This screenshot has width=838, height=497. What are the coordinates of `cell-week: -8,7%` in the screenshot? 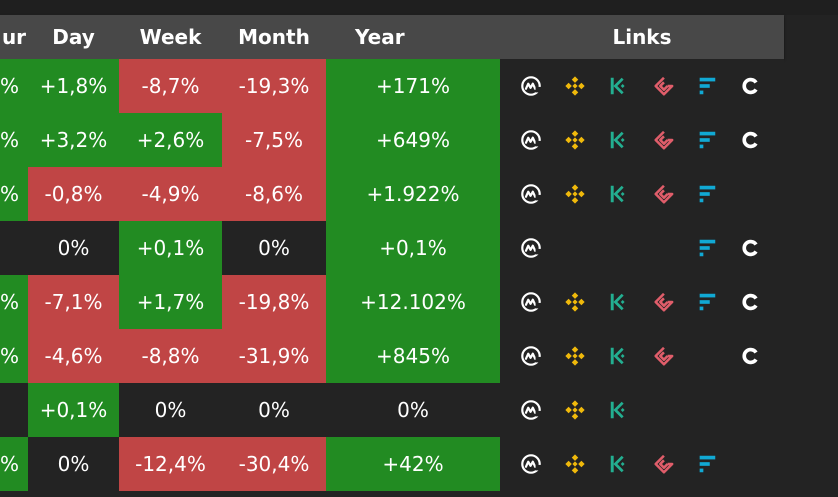 It's located at (170, 86).